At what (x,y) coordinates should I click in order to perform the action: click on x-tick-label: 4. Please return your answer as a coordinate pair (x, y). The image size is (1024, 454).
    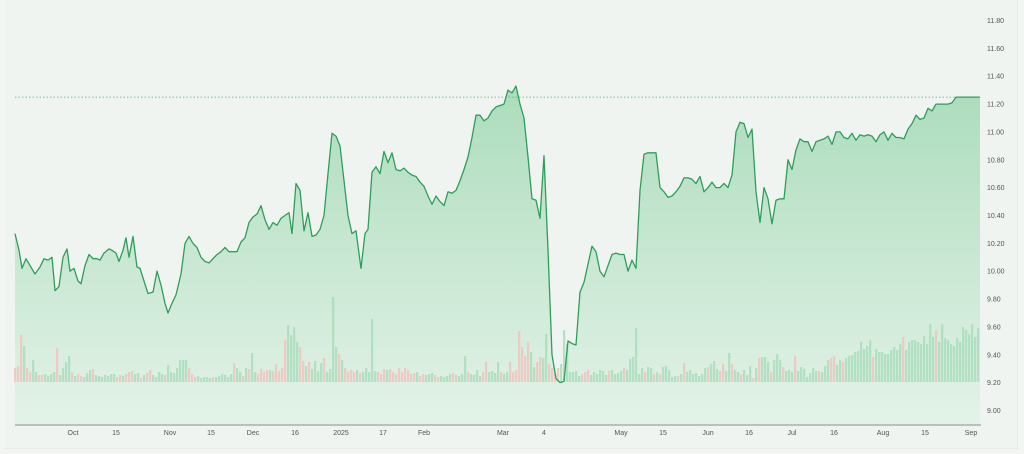
    Looking at the image, I should click on (544, 433).